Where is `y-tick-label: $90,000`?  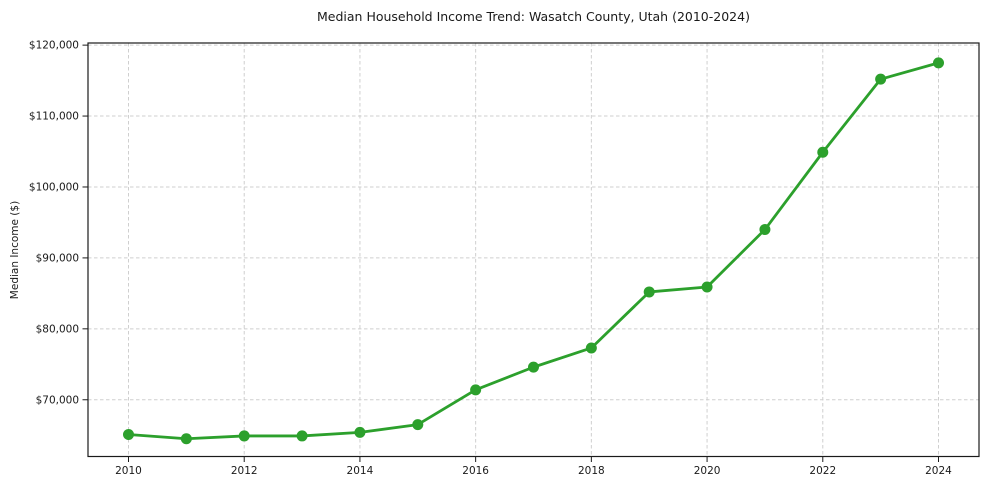
y-tick-label: $90,000 is located at coordinates (57, 258).